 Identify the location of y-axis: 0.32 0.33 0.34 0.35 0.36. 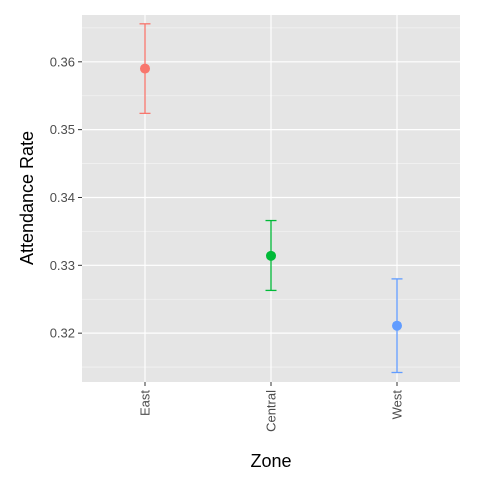
(66, 197).